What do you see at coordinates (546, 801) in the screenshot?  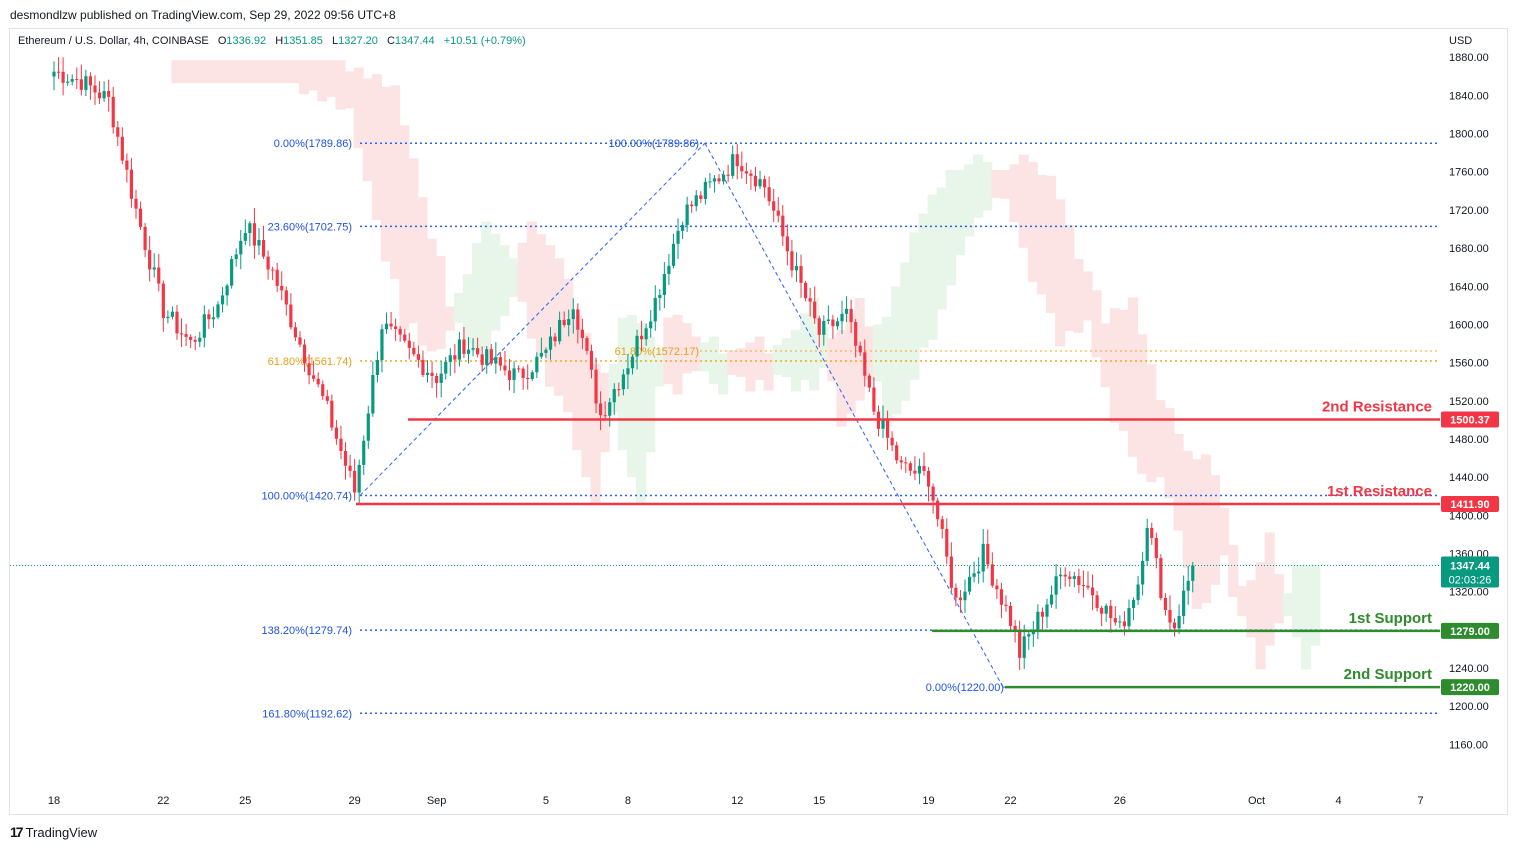 I see `x-tick-label: 5` at bounding box center [546, 801].